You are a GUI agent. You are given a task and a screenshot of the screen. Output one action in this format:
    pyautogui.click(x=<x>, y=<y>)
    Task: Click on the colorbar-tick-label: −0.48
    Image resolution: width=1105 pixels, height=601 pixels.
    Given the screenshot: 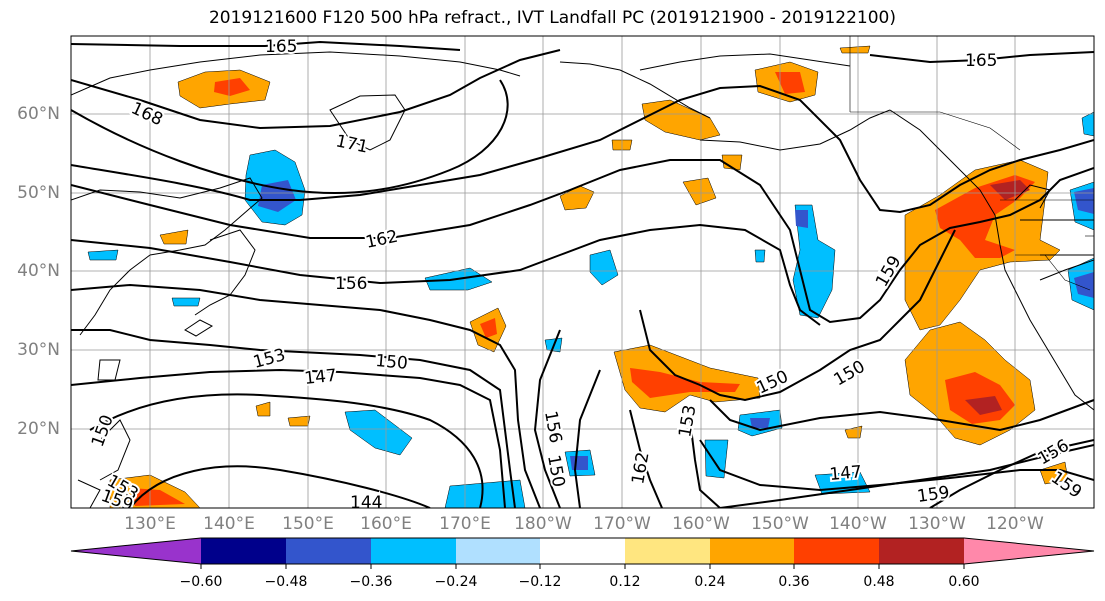 What is the action you would take?
    pyautogui.click(x=286, y=582)
    